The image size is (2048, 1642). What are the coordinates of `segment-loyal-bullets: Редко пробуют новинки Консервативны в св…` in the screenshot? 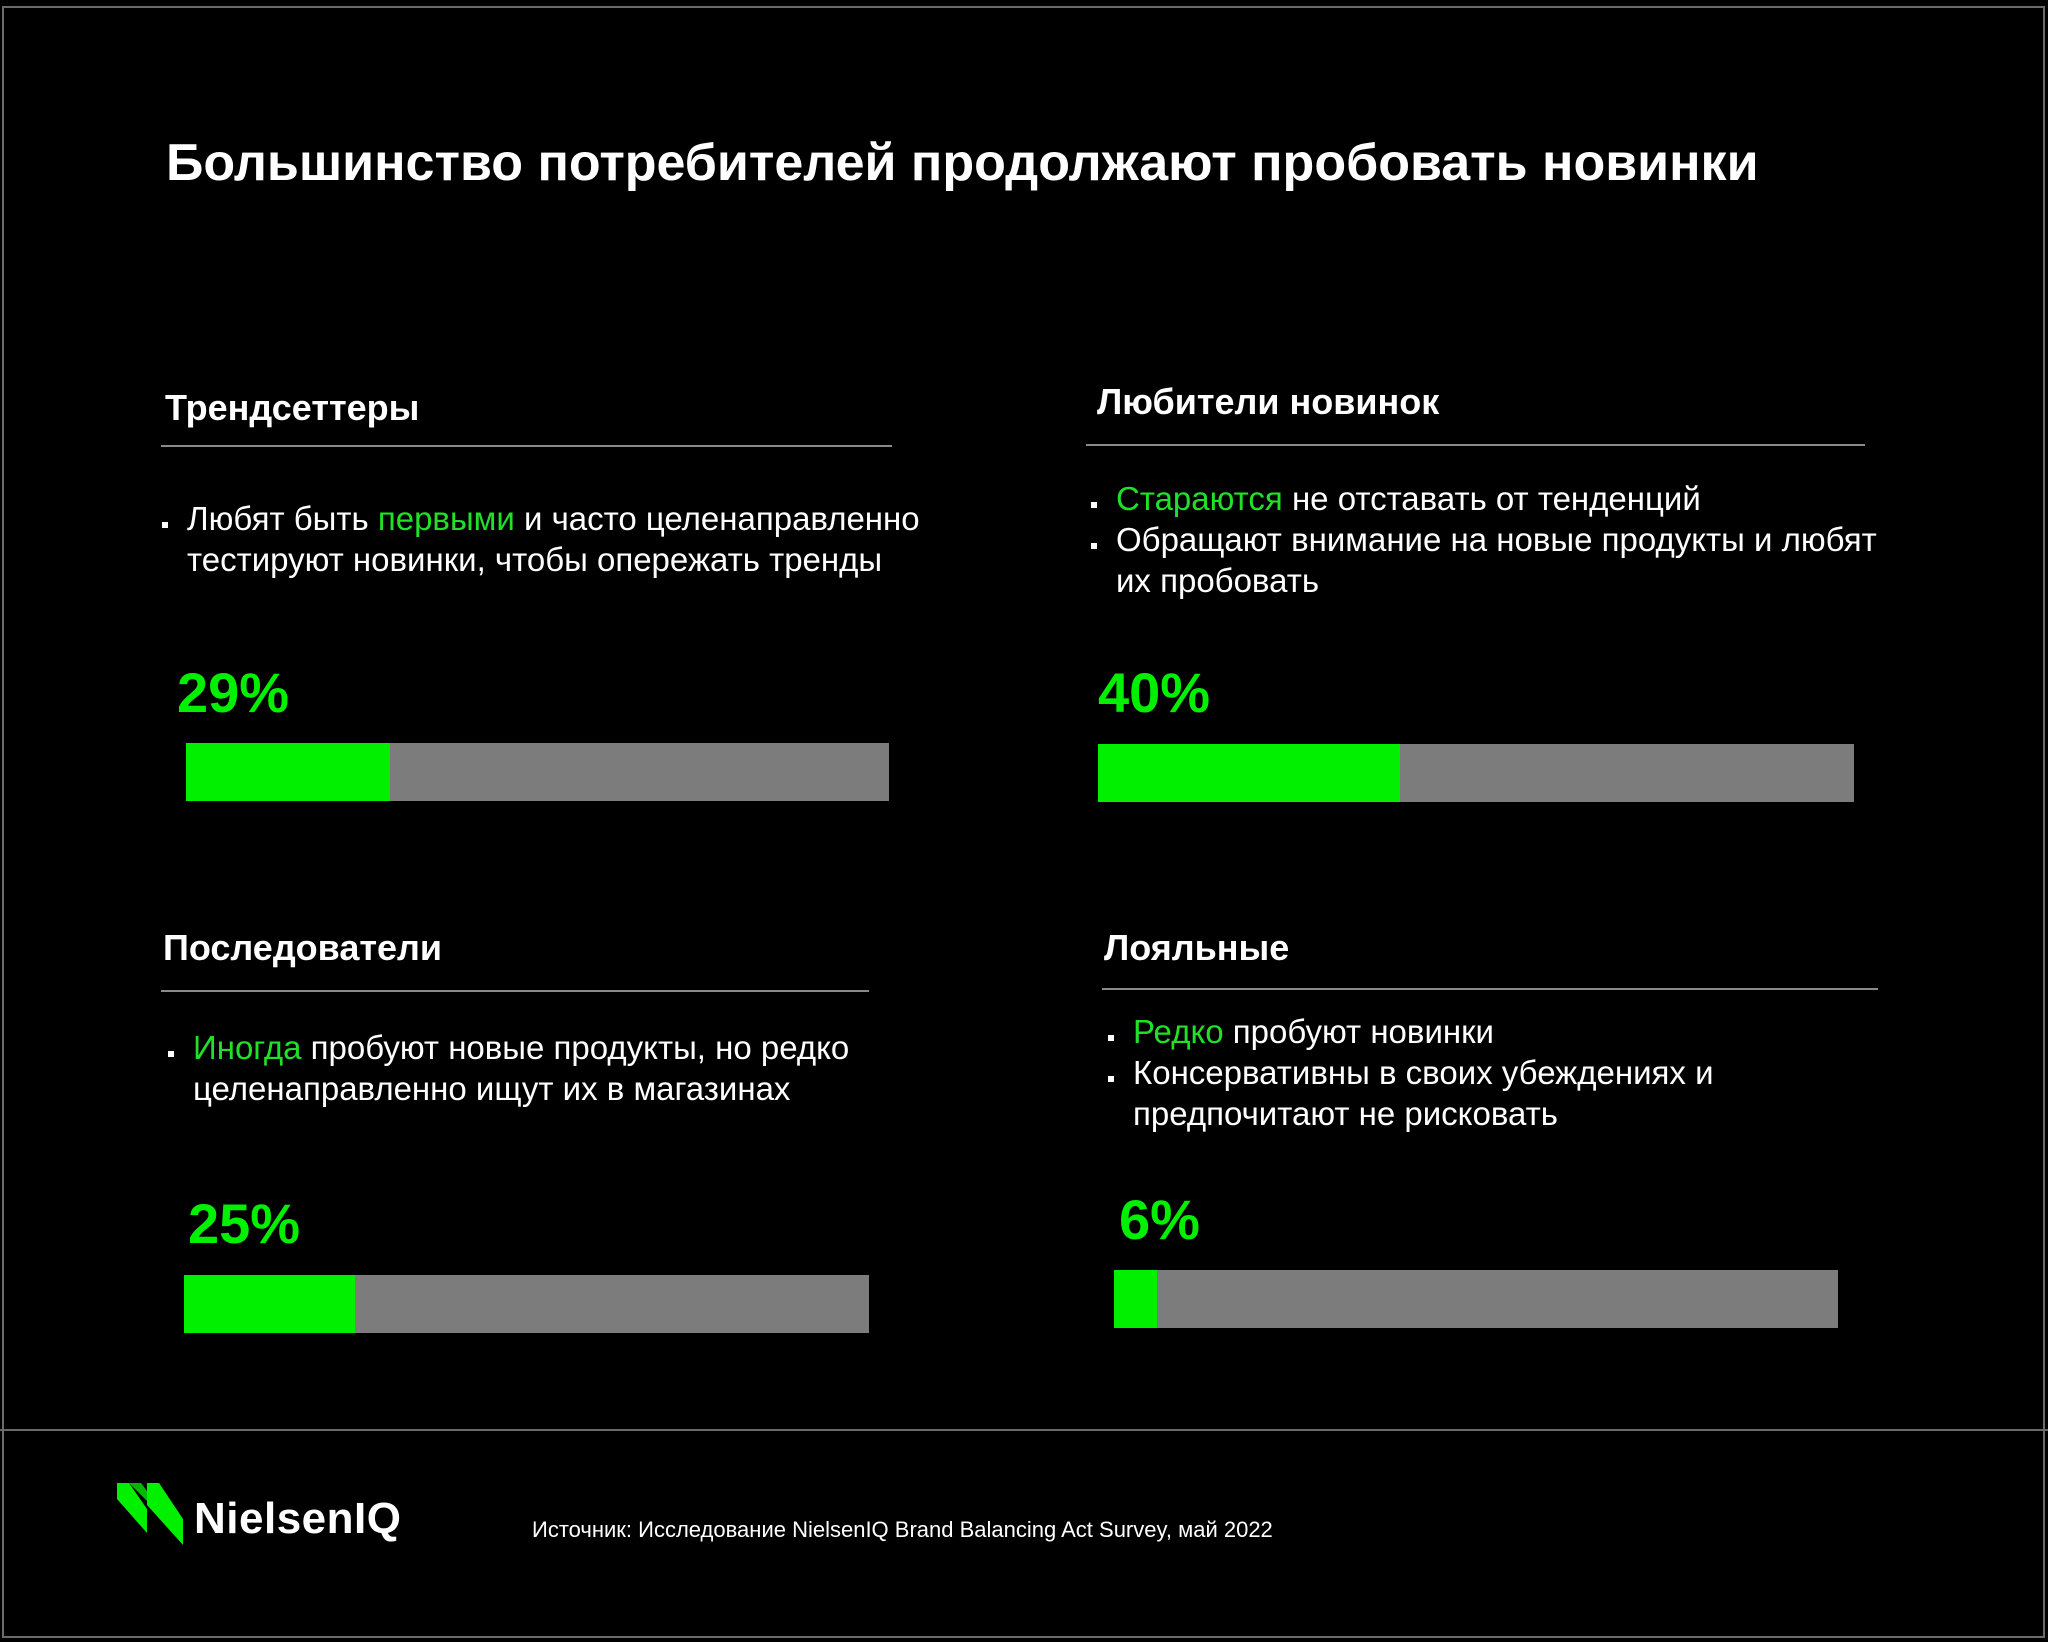 It's located at (1508, 1072).